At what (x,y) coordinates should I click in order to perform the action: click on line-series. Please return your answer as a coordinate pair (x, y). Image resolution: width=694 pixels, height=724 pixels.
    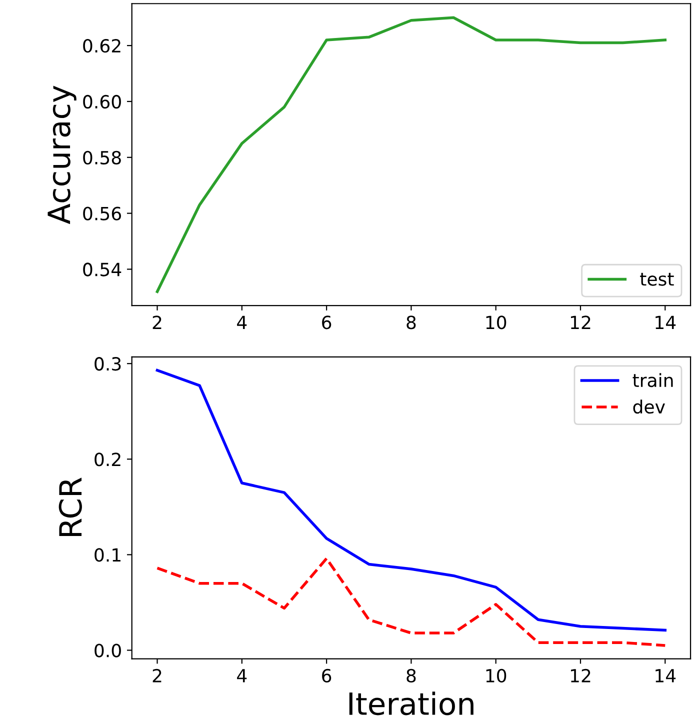
    Looking at the image, I should click on (411, 602).